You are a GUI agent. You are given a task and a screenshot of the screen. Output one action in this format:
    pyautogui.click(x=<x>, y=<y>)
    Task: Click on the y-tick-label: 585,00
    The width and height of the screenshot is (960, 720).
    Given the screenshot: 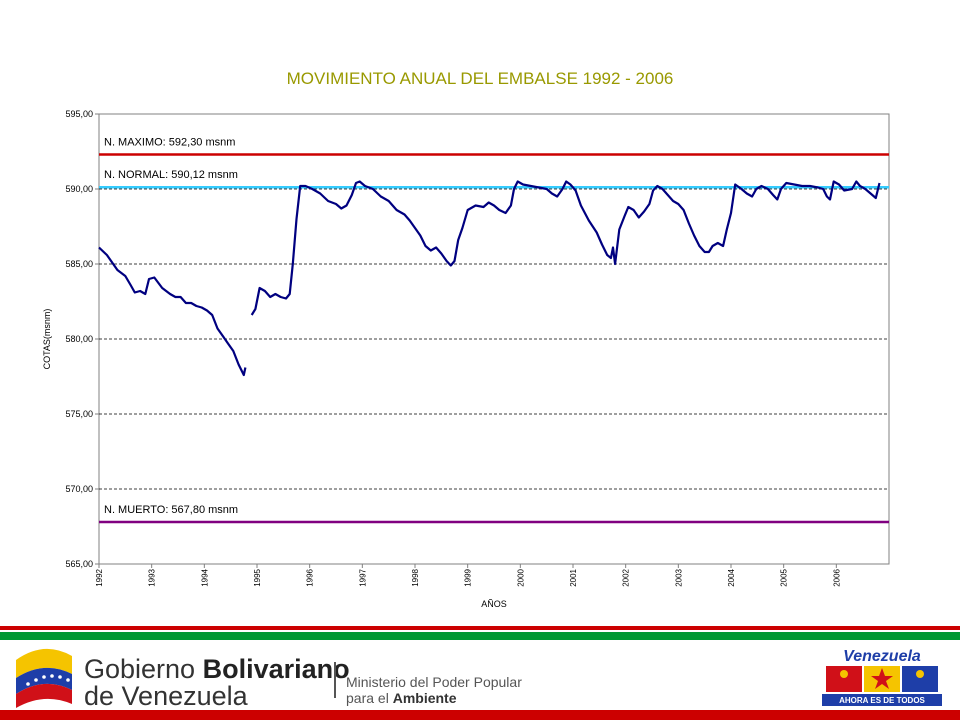 What is the action you would take?
    pyautogui.click(x=79, y=264)
    